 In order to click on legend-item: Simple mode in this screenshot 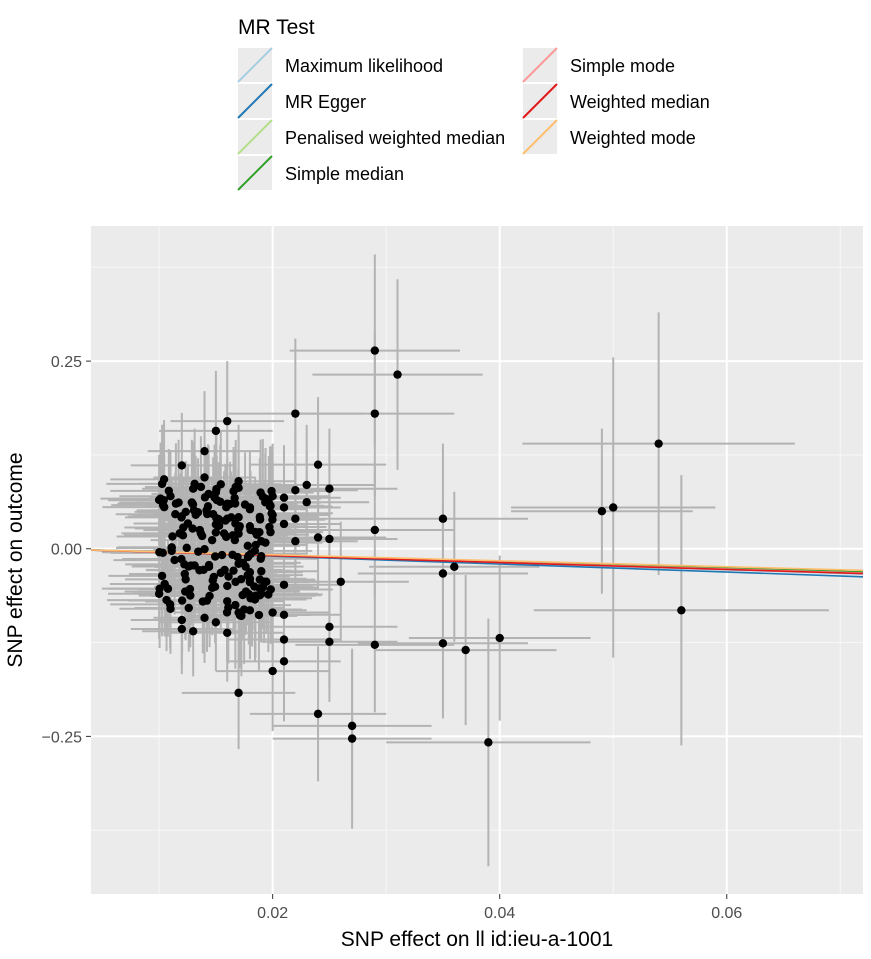, I will do `click(598, 65)`.